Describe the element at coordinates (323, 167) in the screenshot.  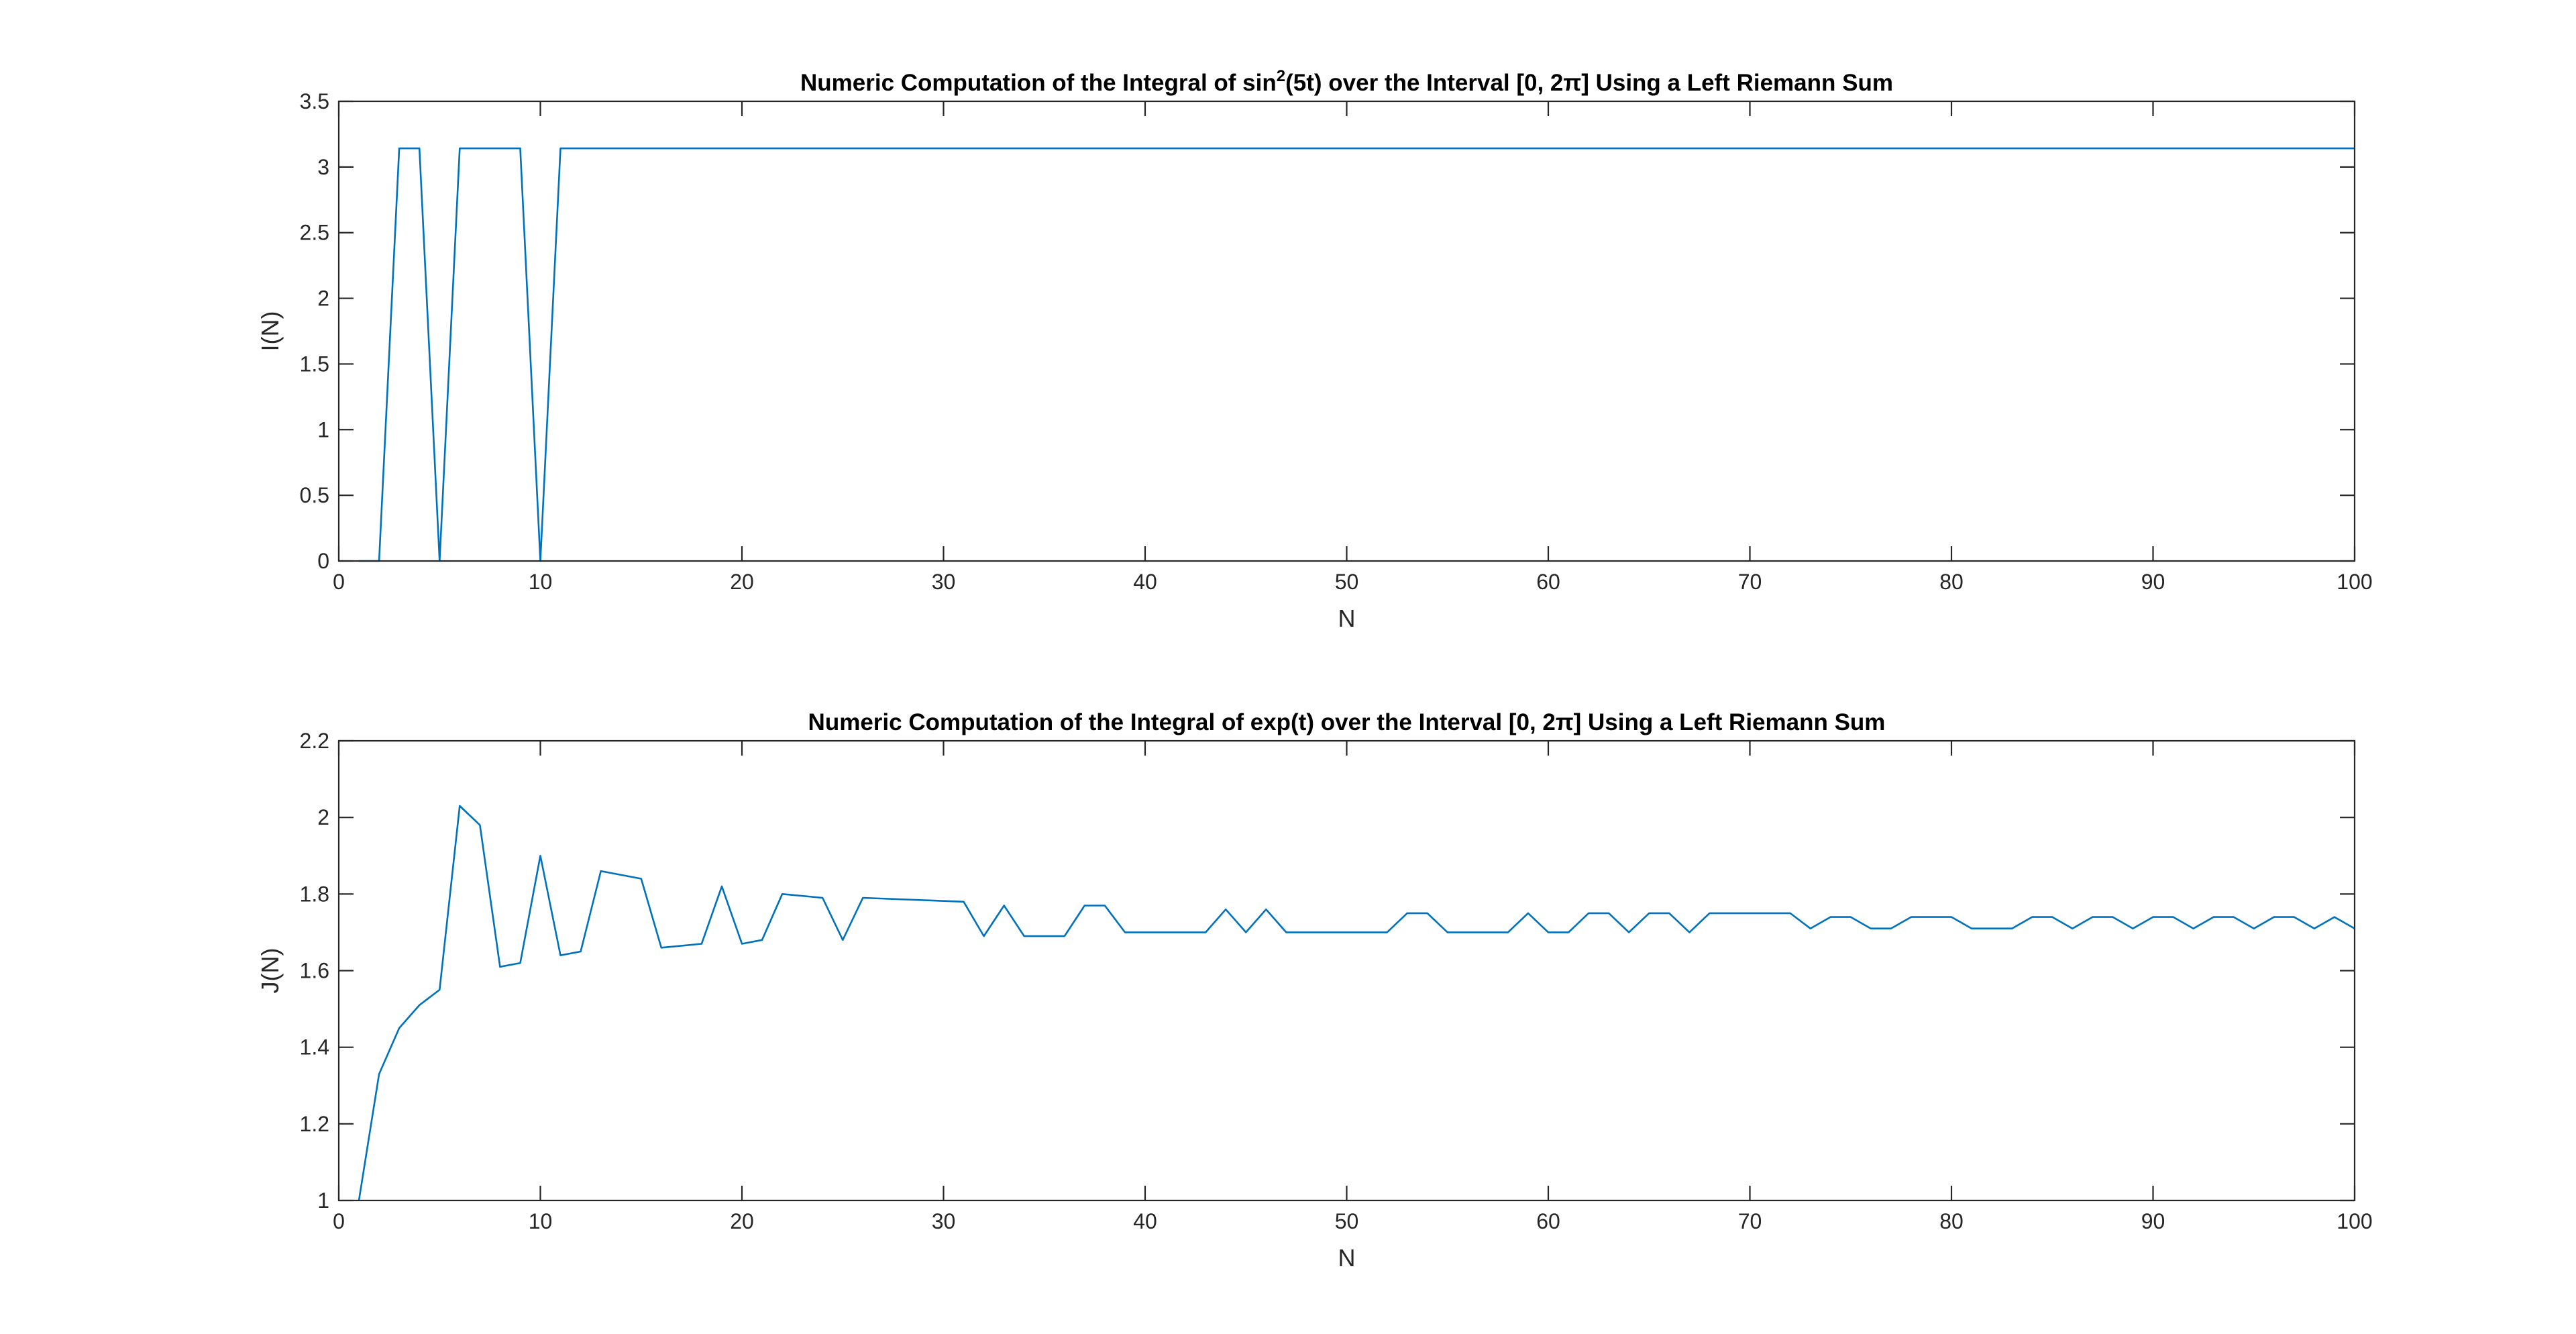
I see `top-subplot-y-tick-label: 3` at that location.